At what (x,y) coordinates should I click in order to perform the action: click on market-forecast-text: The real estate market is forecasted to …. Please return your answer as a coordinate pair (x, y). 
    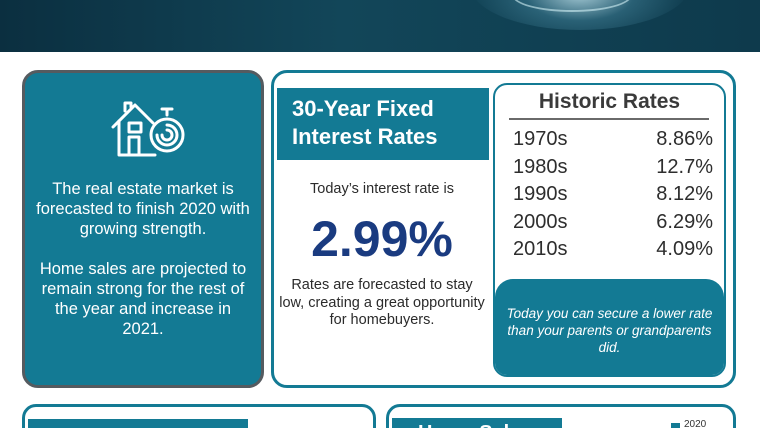
    Looking at the image, I should click on (143, 209).